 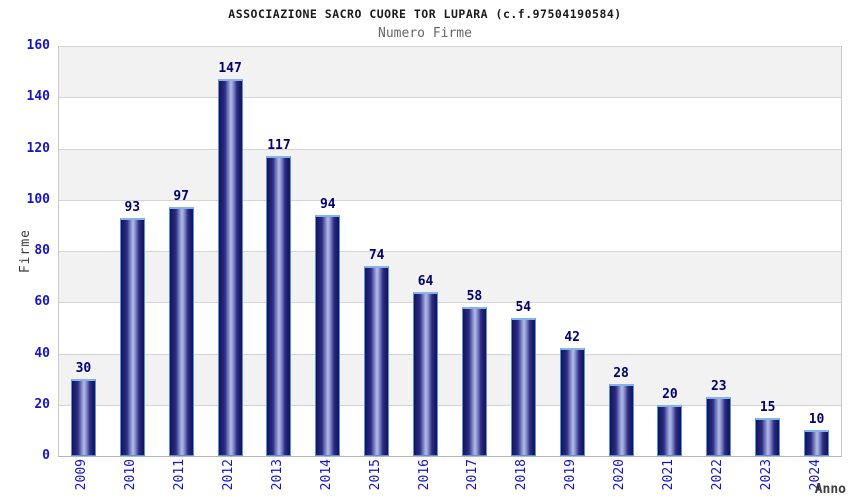 I want to click on bar-2016, so click(x=426, y=374).